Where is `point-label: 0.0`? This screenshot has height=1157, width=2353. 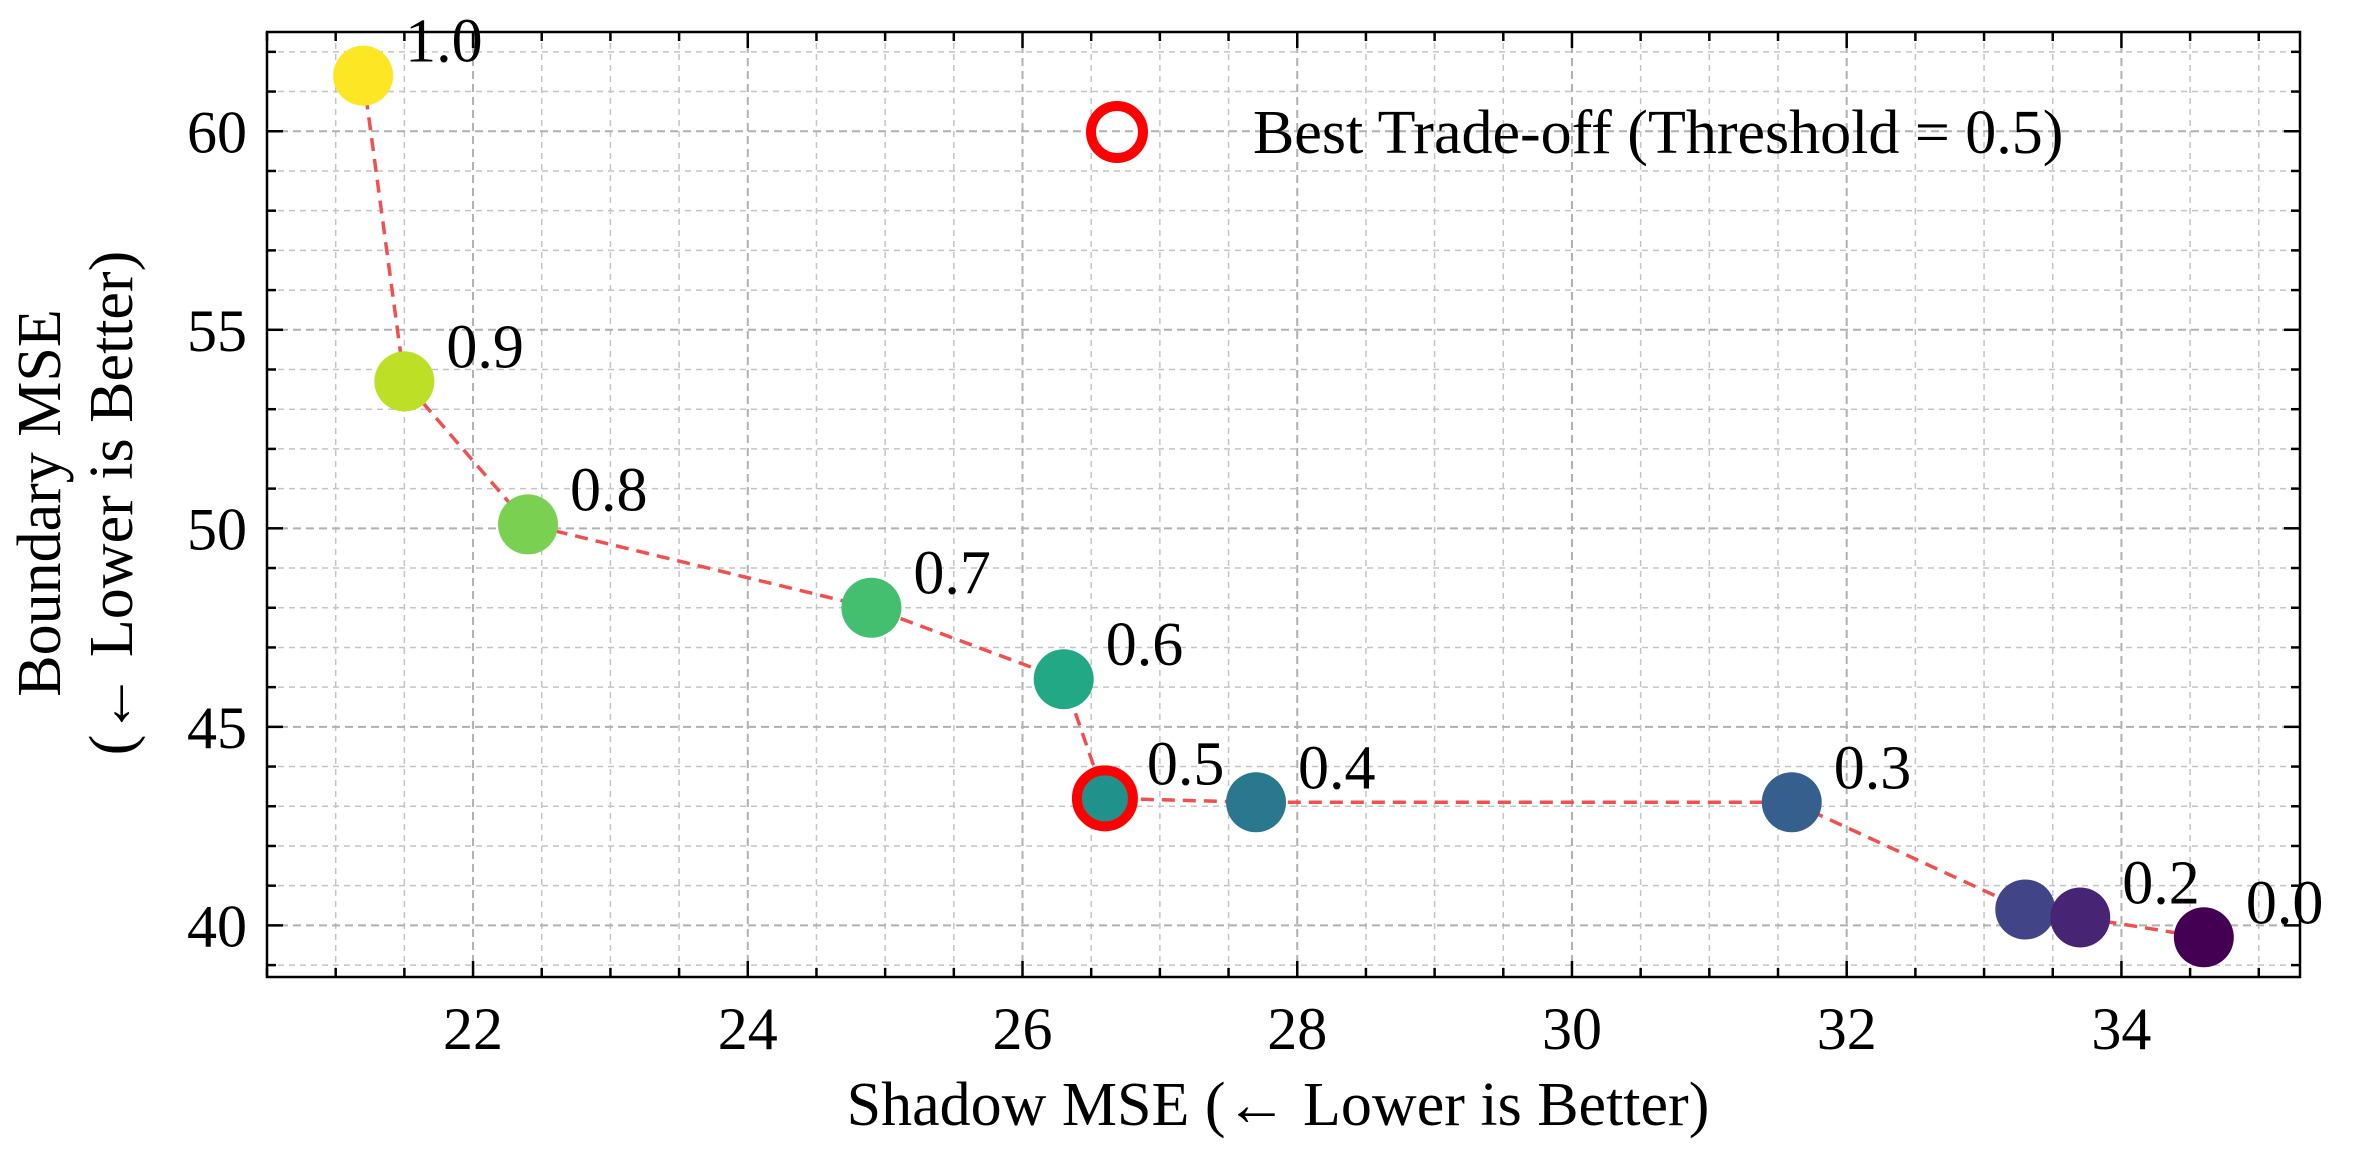
point-label: 0.0 is located at coordinates (2285, 903).